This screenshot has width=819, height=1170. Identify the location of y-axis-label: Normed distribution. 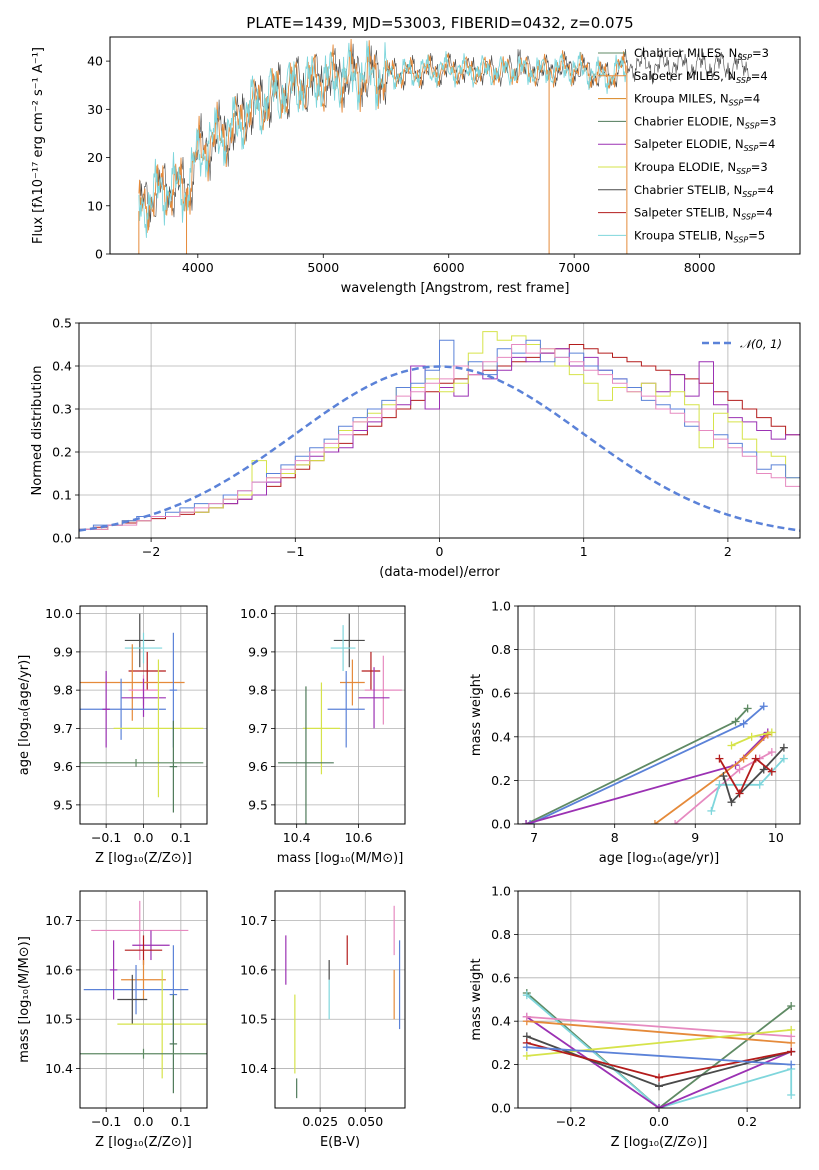
(37, 431).